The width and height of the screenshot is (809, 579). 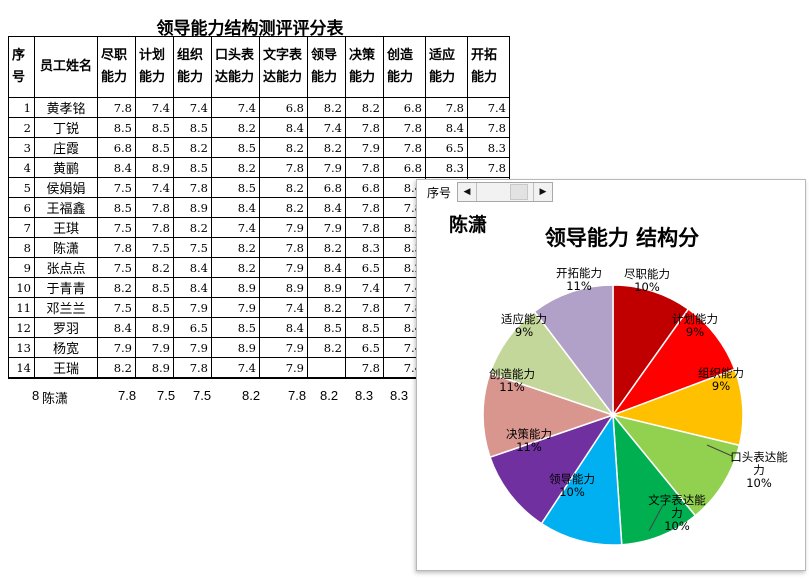 I want to click on row-name: 丁锐, so click(x=66, y=127).